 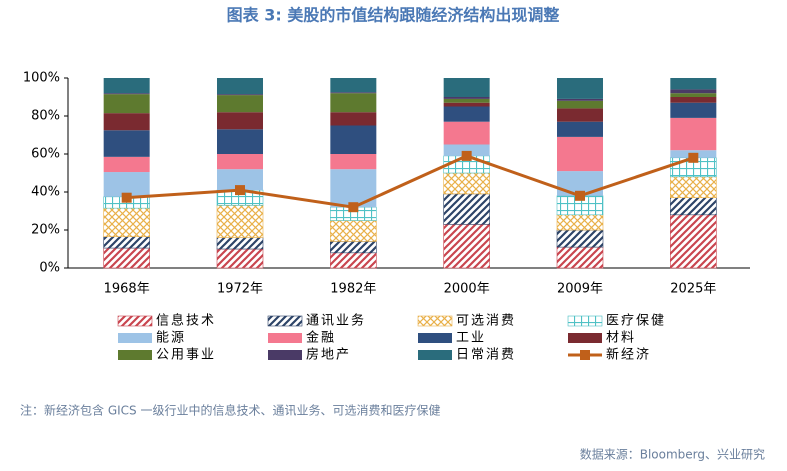 I want to click on y-tick-label: 20%, so click(x=45, y=230).